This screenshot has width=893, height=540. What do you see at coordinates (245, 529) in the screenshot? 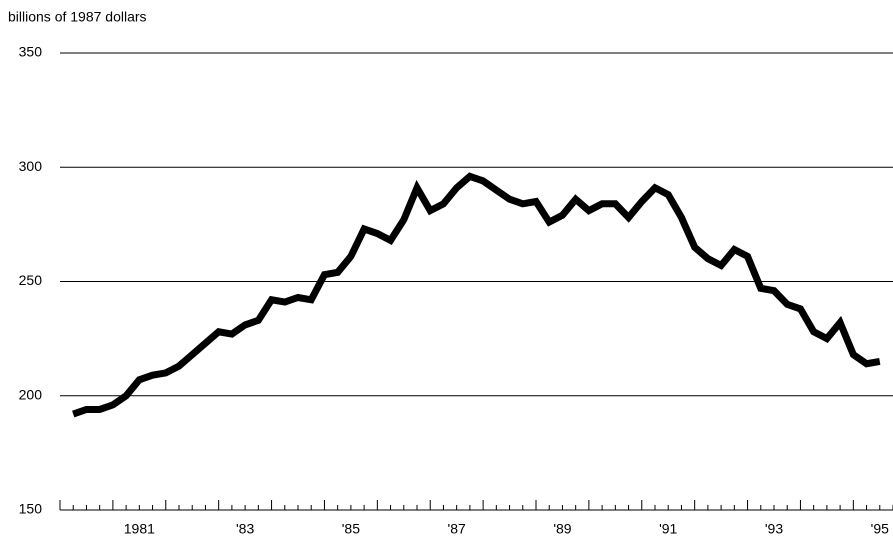
I see `x-tick-label: '83` at bounding box center [245, 529].